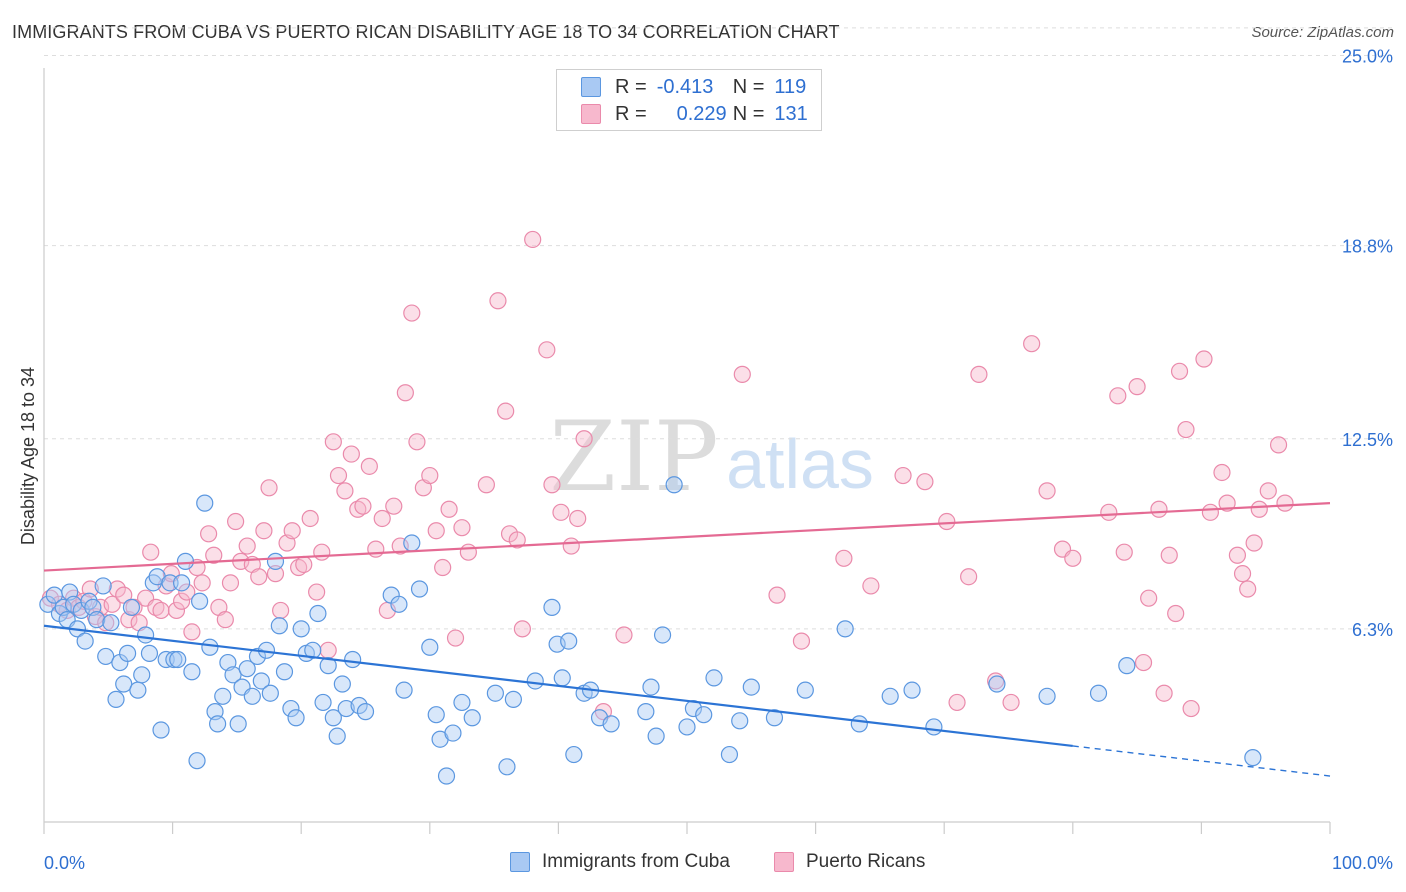 The width and height of the screenshot is (1406, 892). I want to click on stats-legend: R = -0.413 N = 119 R = 0.229 N = 131, so click(689, 100).